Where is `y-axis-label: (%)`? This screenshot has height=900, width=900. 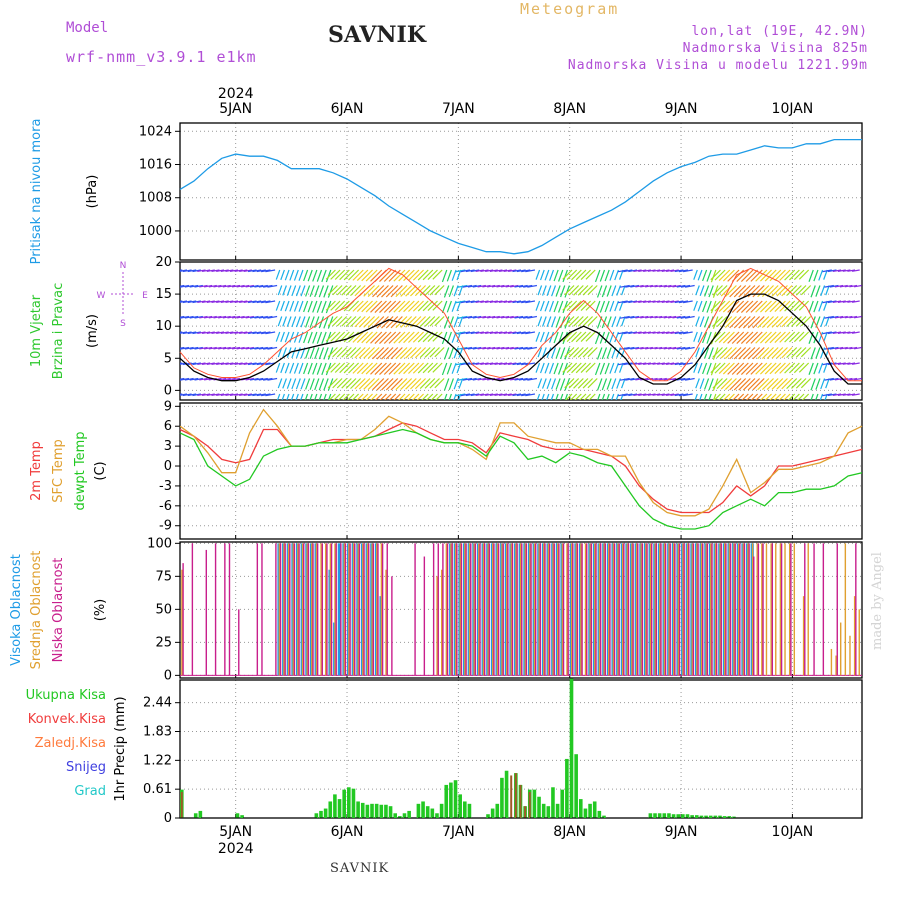 y-axis-label: (%) is located at coordinates (100, 610).